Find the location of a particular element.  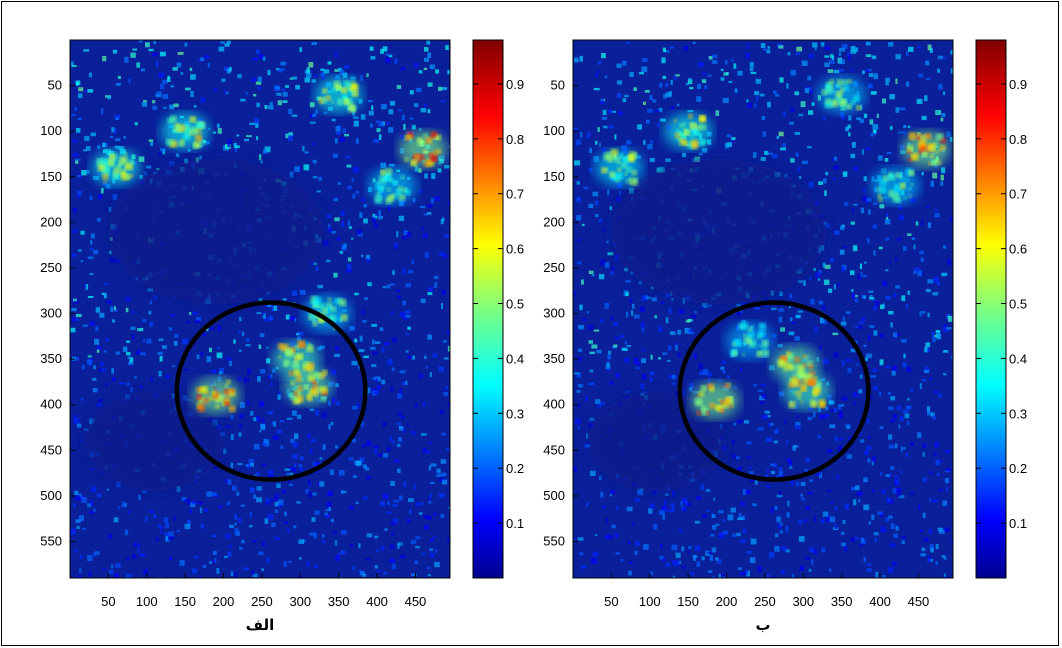

panel-caption: الف is located at coordinates (260, 625).